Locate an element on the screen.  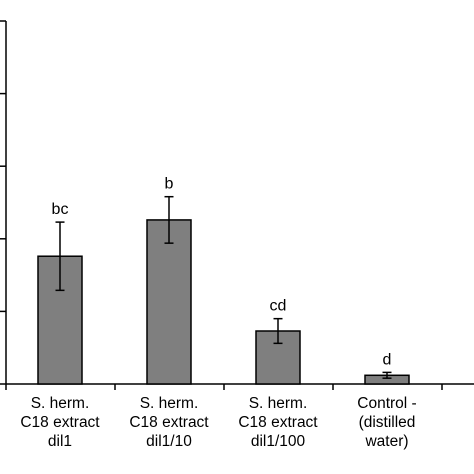
category-label: Control - (distilled water) is located at coordinates (386, 422).